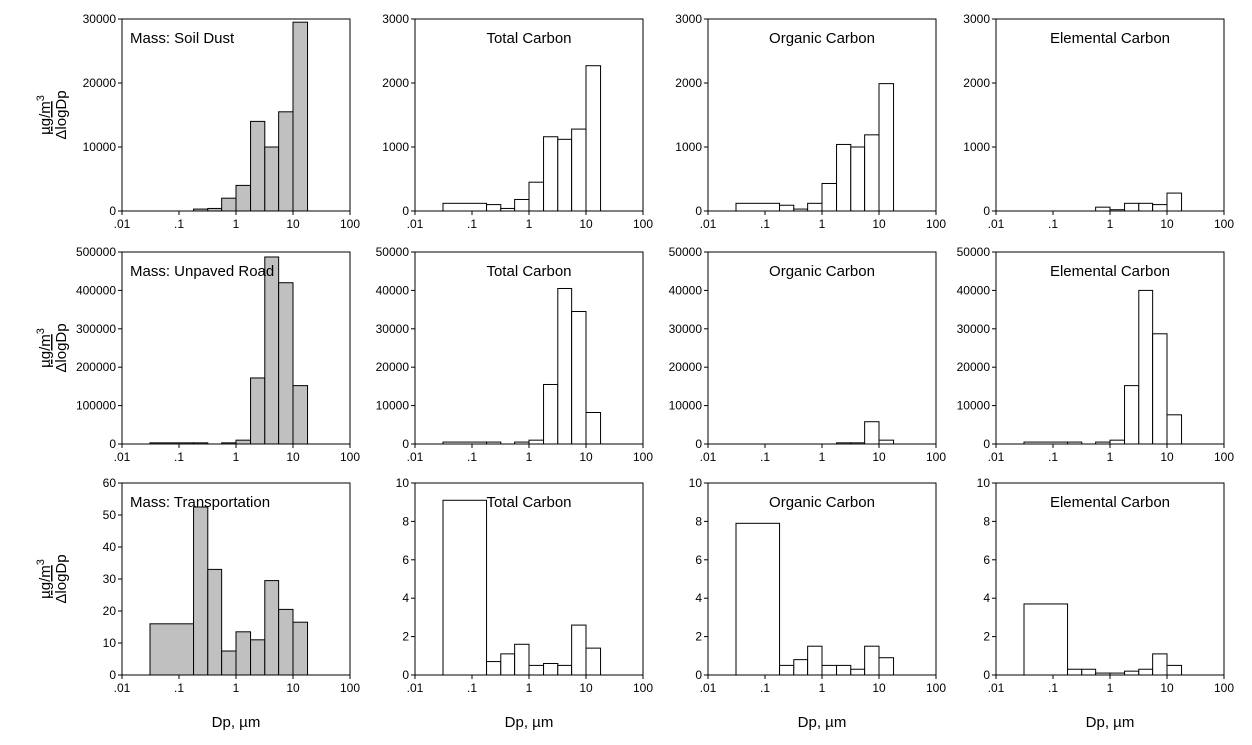 Image resolution: width=1252 pixels, height=745 pixels. I want to click on panel-title: Organic Carbon, so click(822, 271).